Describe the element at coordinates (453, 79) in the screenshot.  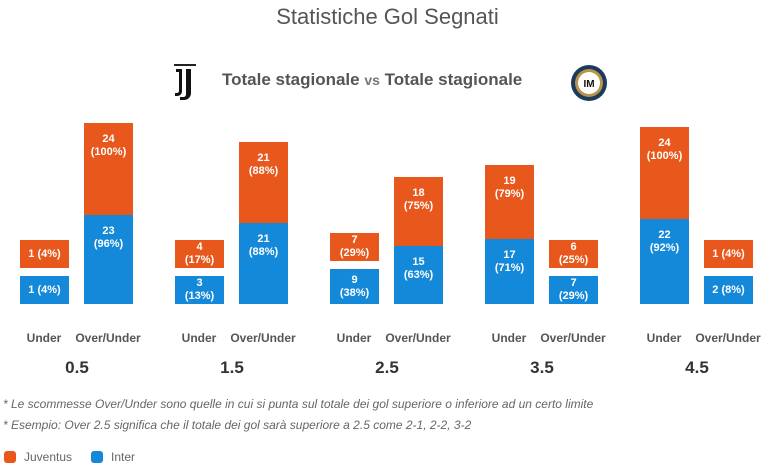
I see `subtitle-right: Totale stagionale` at that location.